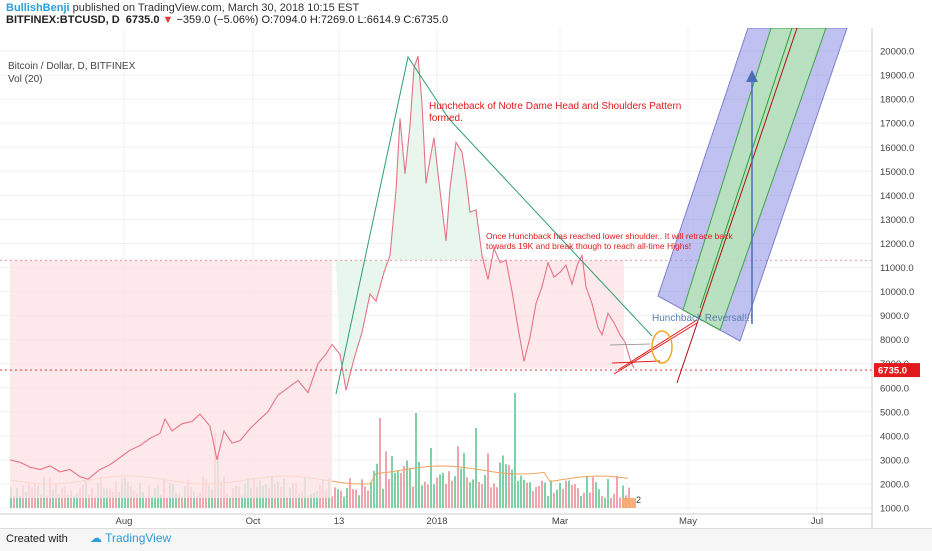  What do you see at coordinates (897, 52) in the screenshot?
I see `price-tick-label: 20000.0` at bounding box center [897, 52].